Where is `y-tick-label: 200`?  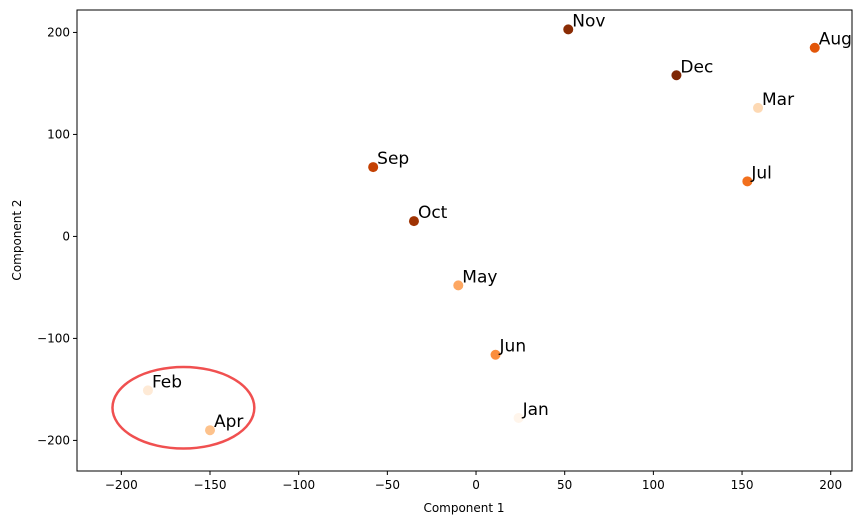
y-tick-label: 200 is located at coordinates (58, 32).